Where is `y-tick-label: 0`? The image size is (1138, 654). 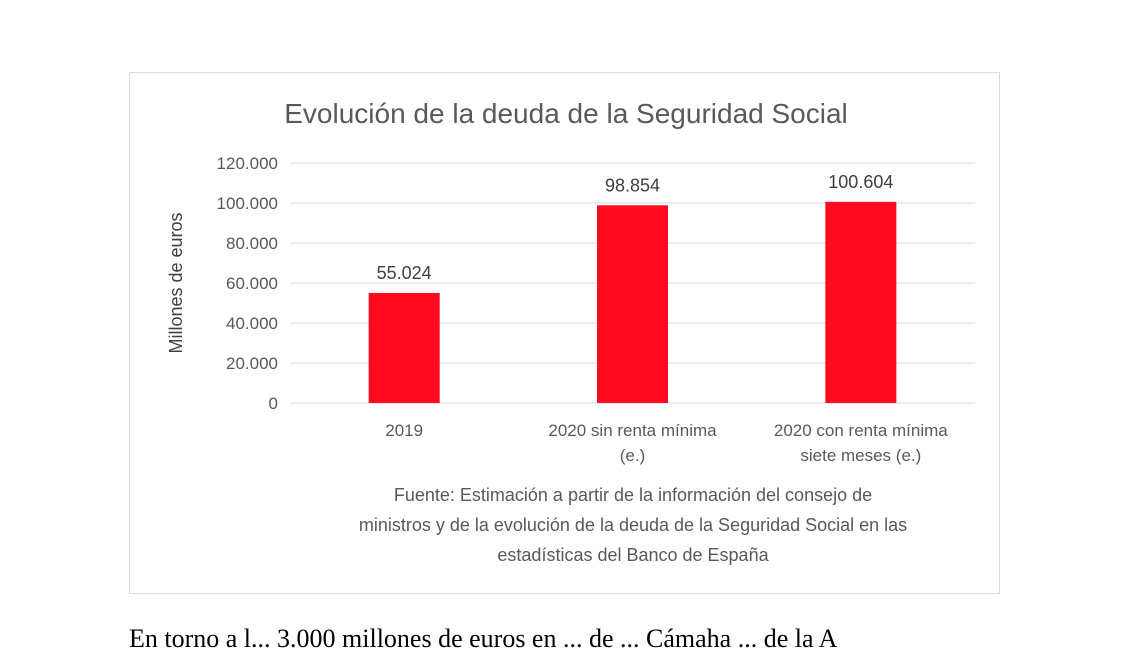 y-tick-label: 0 is located at coordinates (273, 403).